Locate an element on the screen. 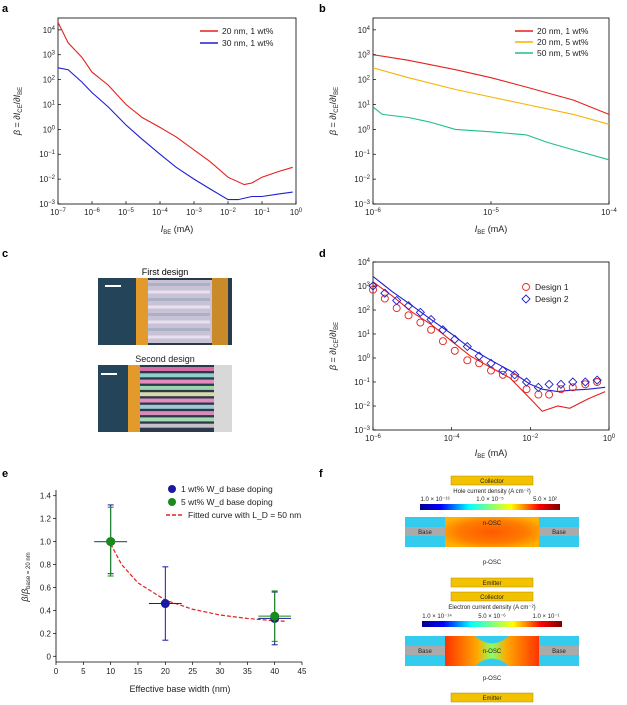 The width and height of the screenshot is (627, 705). x-tick-label-a: 10⁻⁵ is located at coordinates (126, 212).